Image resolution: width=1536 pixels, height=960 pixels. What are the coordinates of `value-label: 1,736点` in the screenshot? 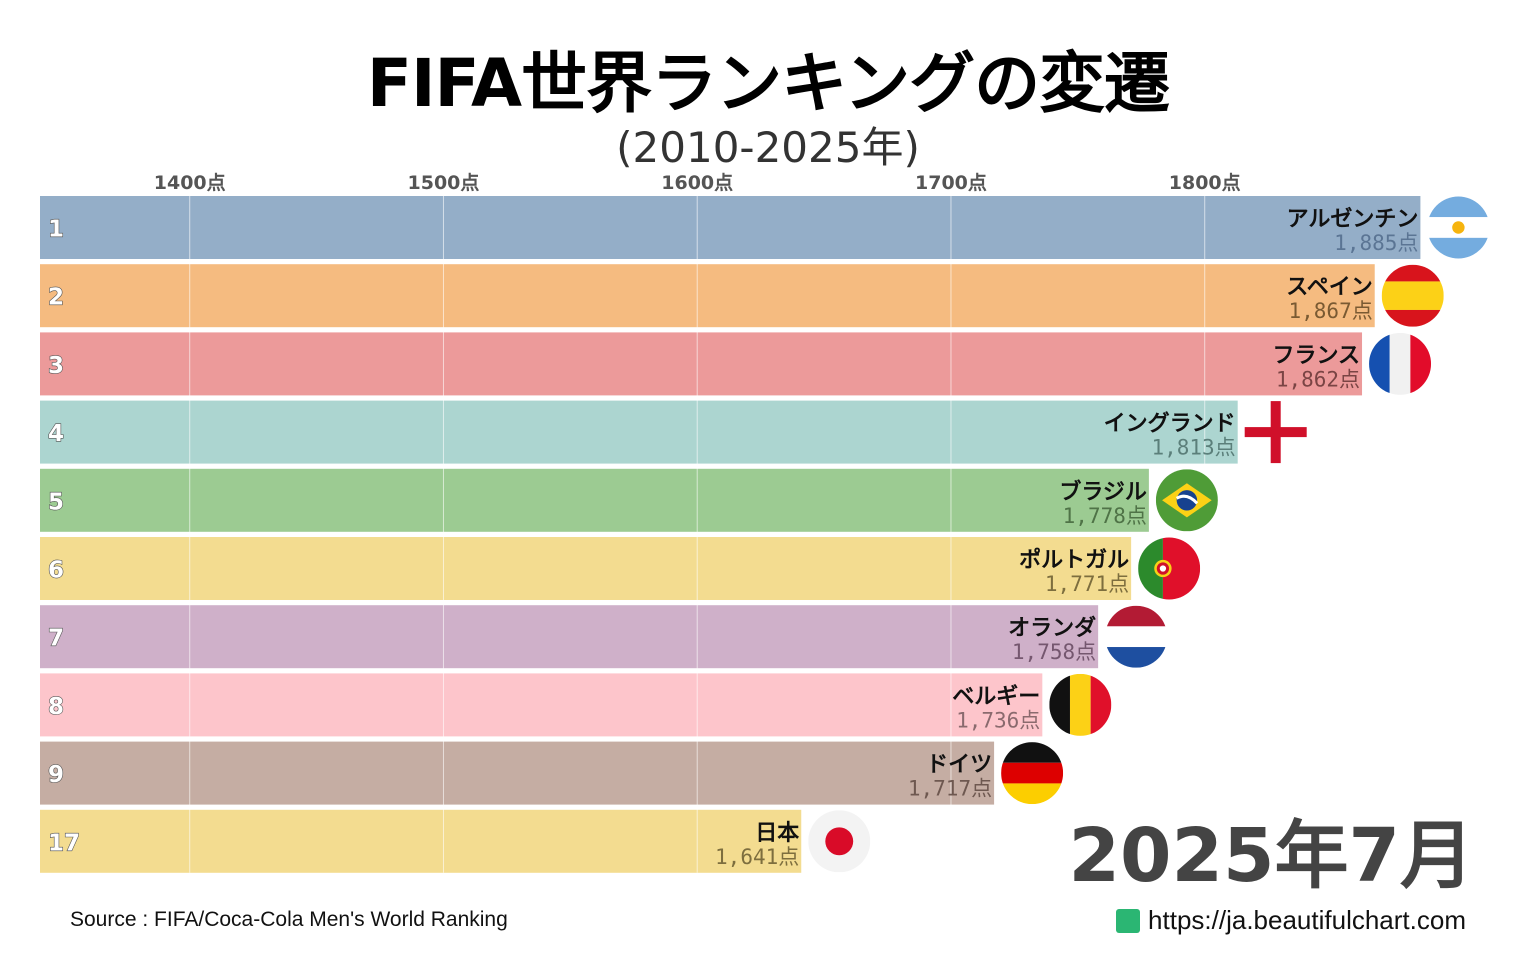 It's located at (998, 720).